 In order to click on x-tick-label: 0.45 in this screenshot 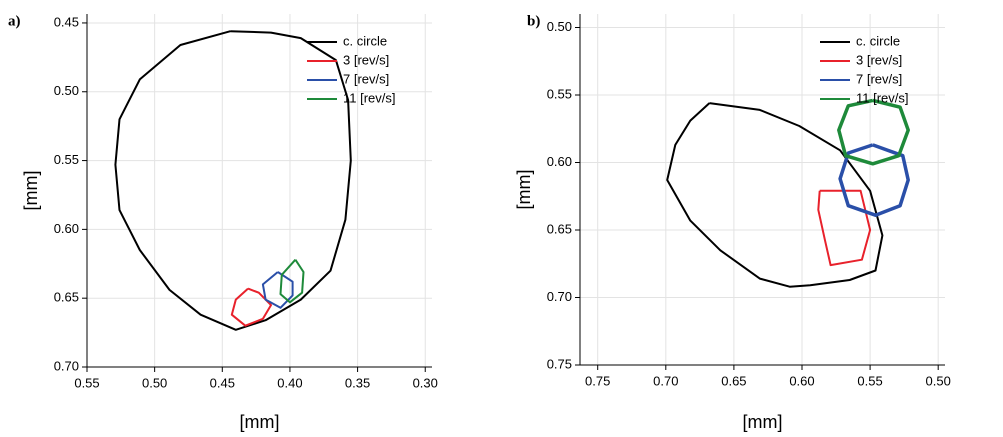, I will do `click(222, 382)`.